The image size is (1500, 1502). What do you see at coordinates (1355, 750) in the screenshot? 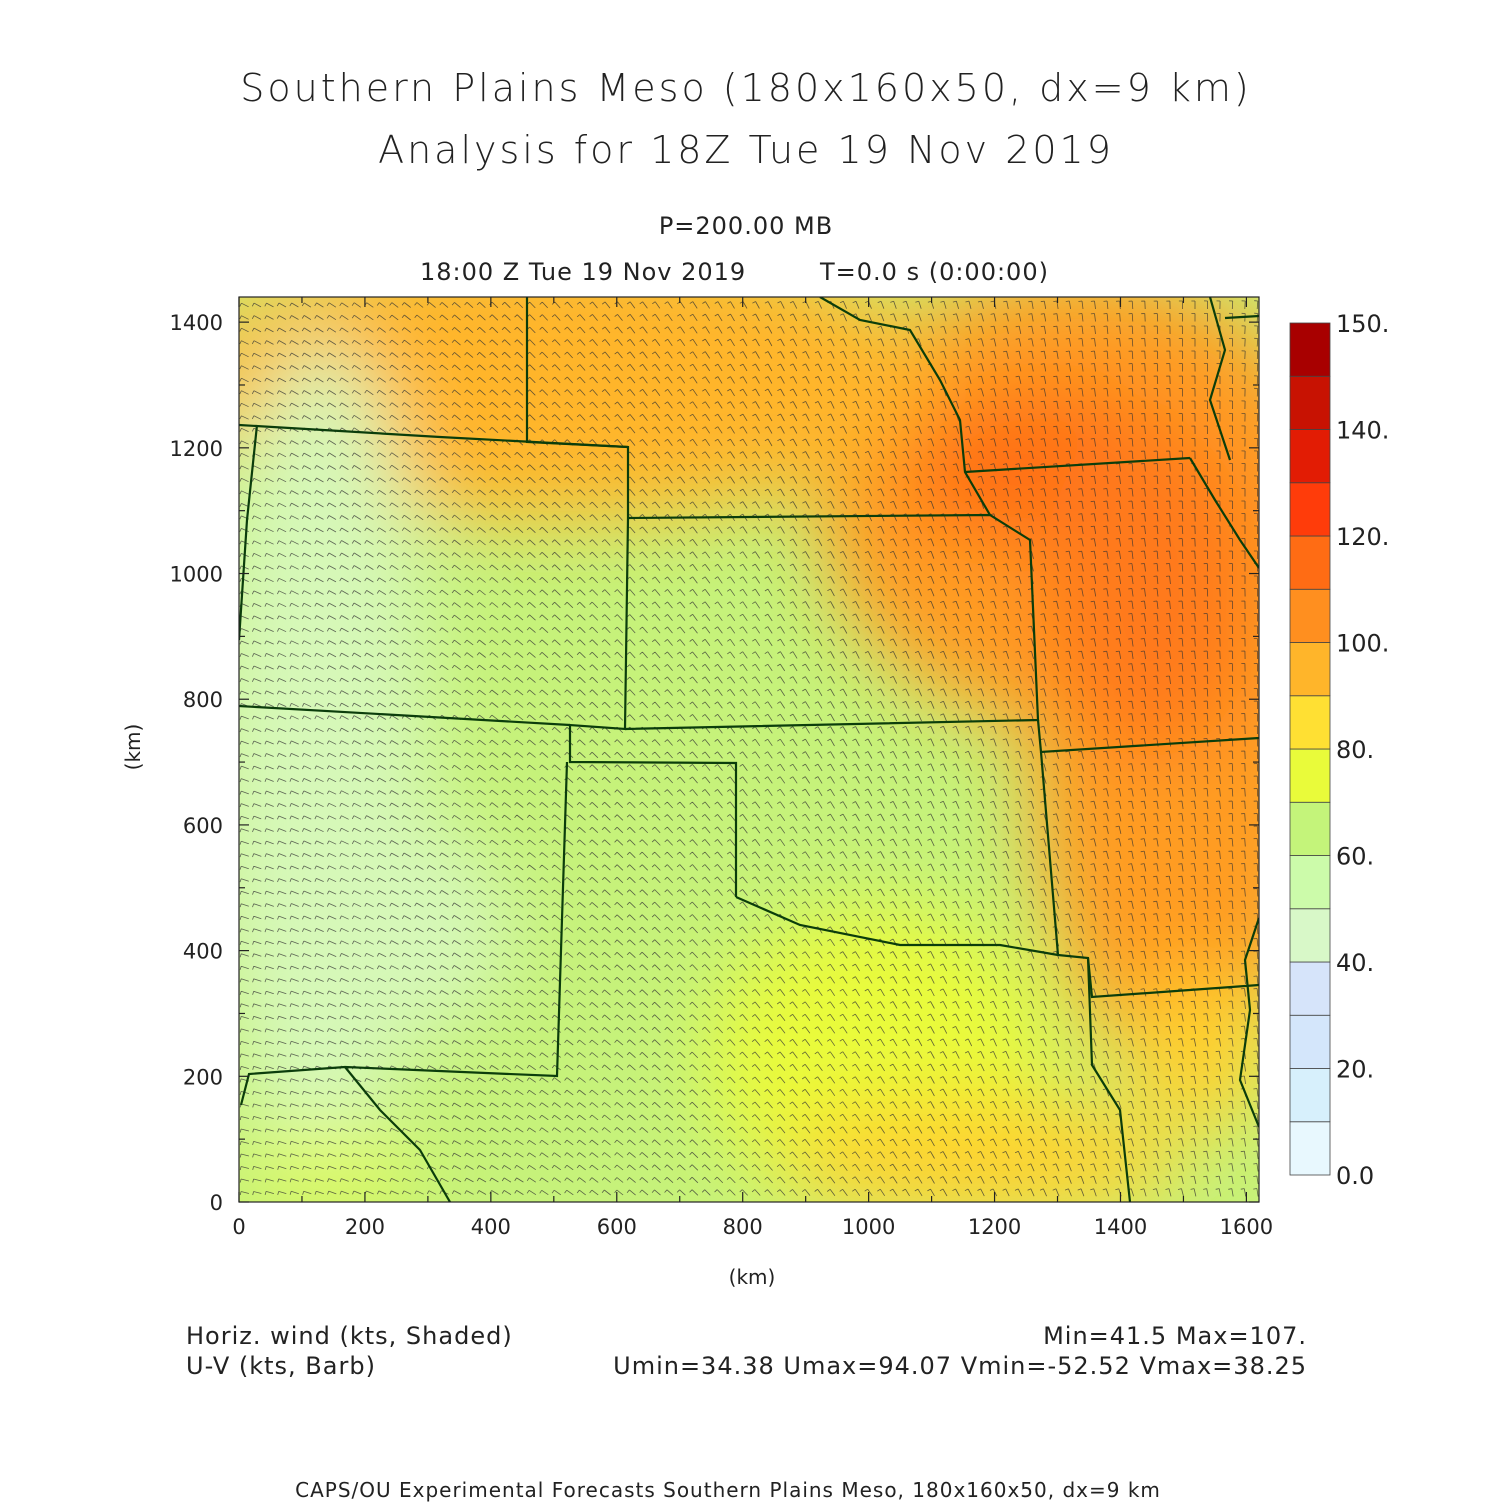
I see `colorbar-label: 80.` at bounding box center [1355, 750].